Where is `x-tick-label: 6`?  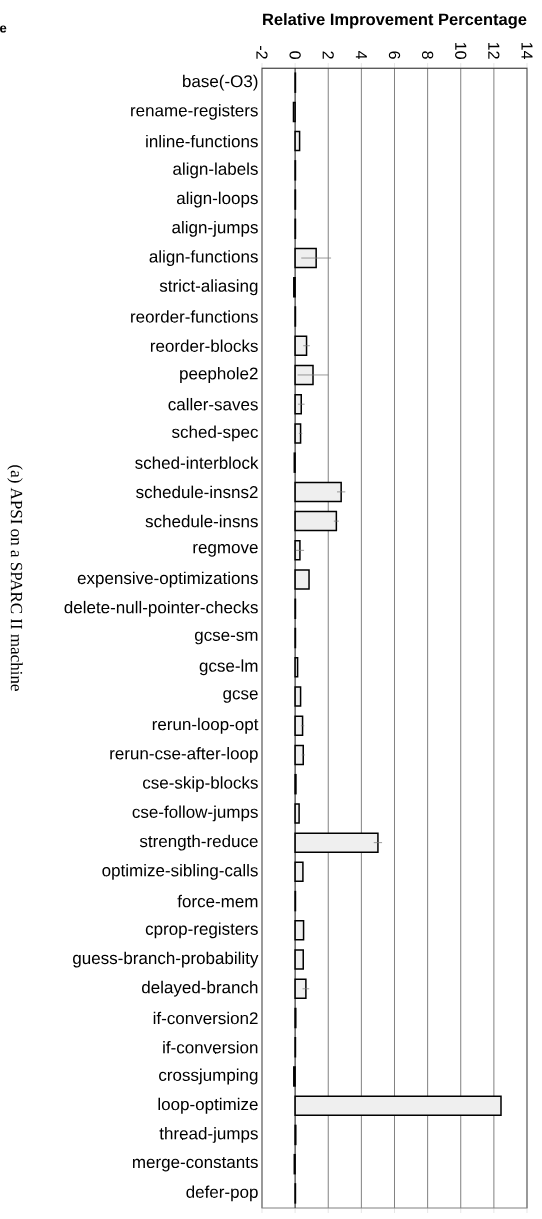
x-tick-label: 6 is located at coordinates (394, 55).